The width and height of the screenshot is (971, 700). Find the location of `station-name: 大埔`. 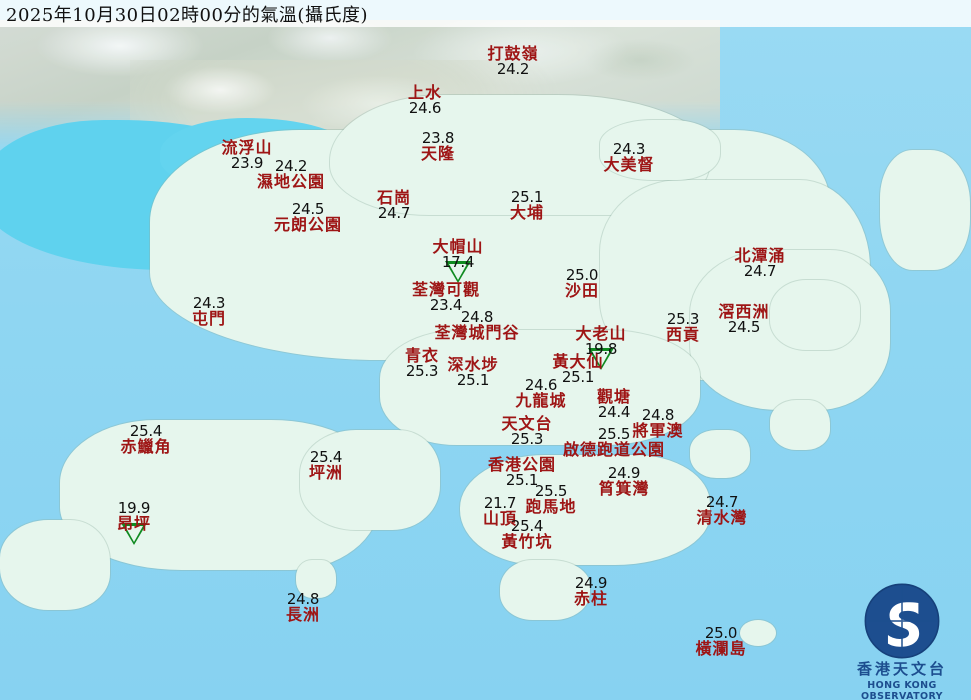

station-name: 大埔 is located at coordinates (527, 212).